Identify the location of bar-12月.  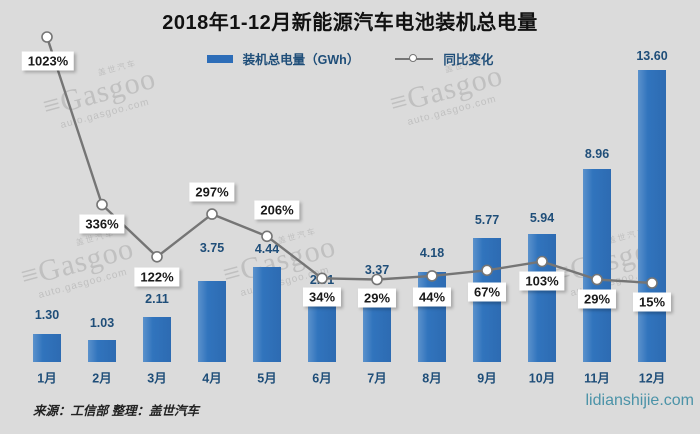
(652, 215).